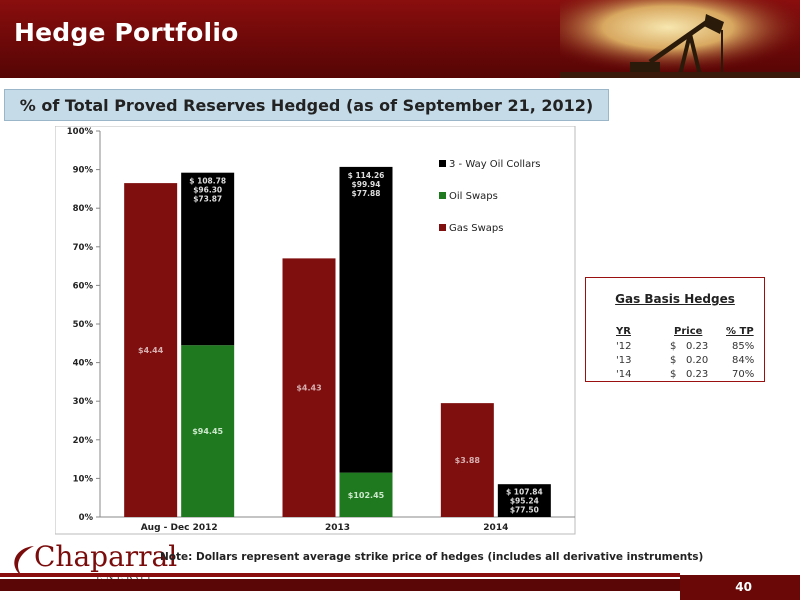  I want to click on basis-yr: '13, so click(624, 360).